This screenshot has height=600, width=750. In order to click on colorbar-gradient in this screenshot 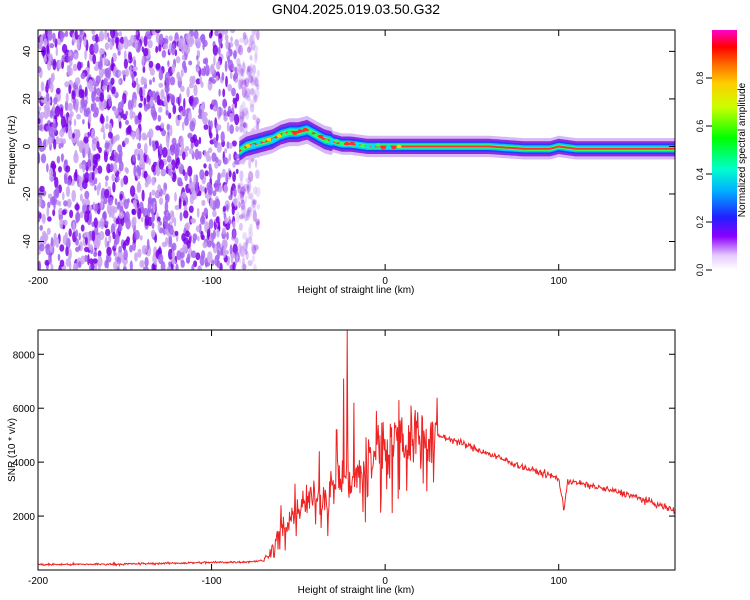, I will do `click(724, 150)`.